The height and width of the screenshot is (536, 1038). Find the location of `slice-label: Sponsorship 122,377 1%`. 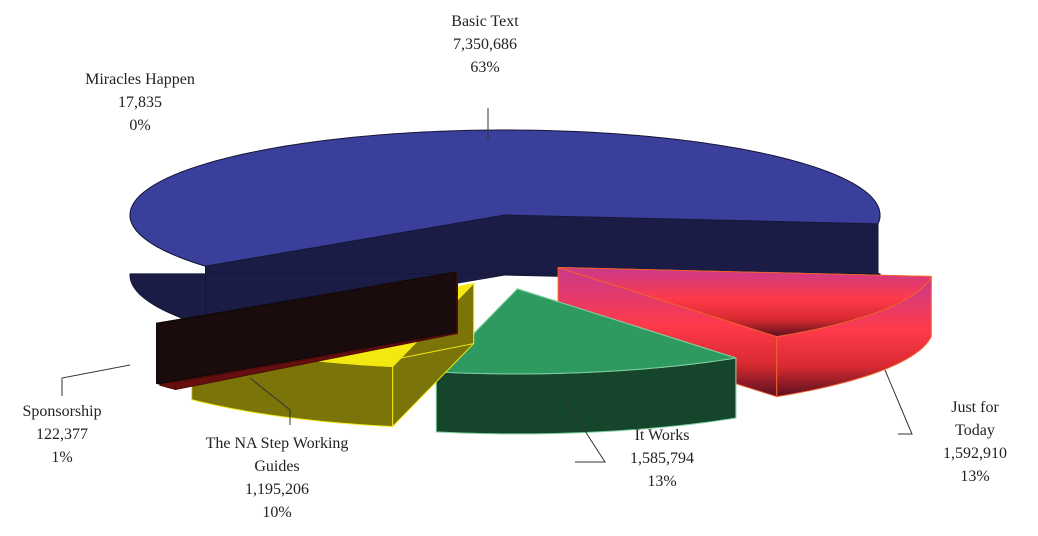

slice-label: Sponsorship 122,377 1% is located at coordinates (61, 434).